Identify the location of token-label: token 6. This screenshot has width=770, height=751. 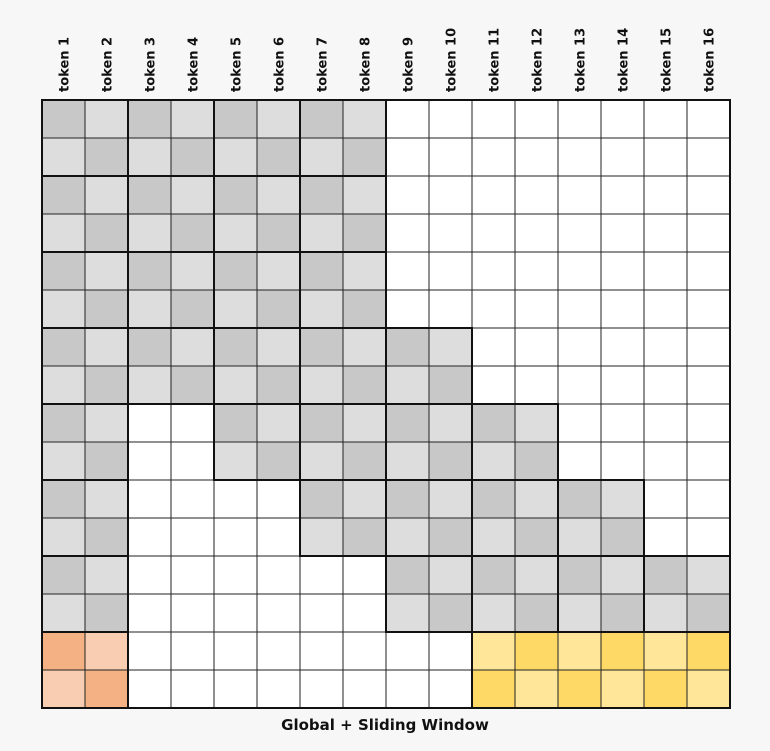
(280, 64).